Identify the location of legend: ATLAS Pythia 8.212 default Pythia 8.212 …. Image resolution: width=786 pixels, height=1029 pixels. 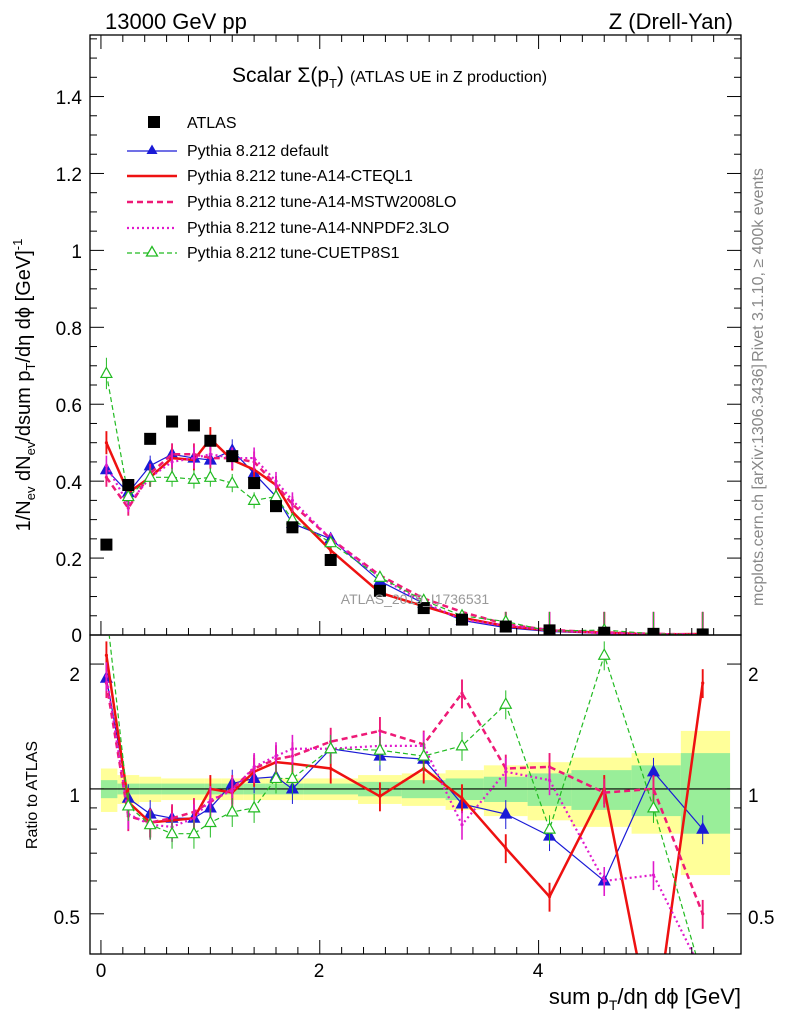
(291, 188).